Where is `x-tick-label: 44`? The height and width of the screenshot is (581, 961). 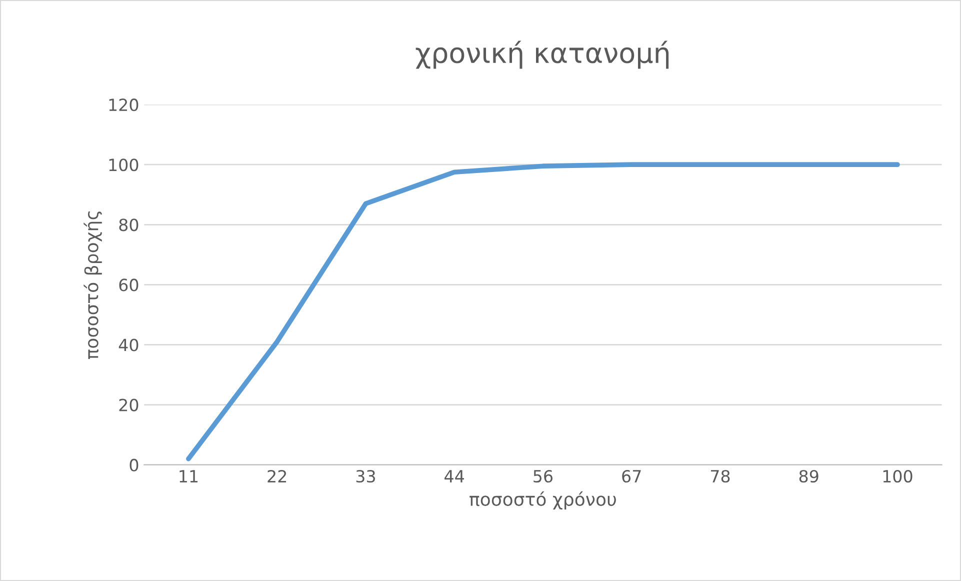
x-tick-label: 44 is located at coordinates (454, 476).